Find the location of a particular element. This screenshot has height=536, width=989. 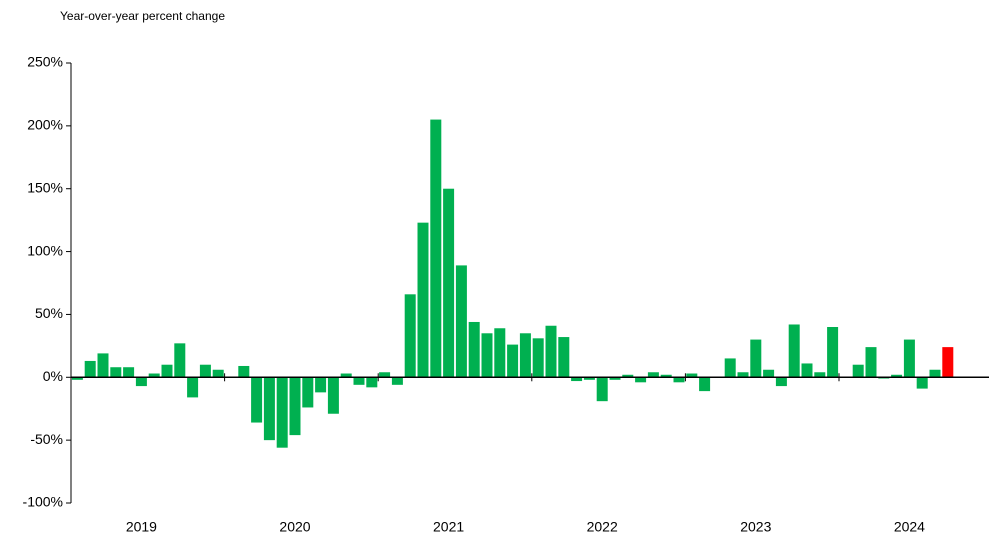

x-tick-label: 2023 is located at coordinates (755, 527).